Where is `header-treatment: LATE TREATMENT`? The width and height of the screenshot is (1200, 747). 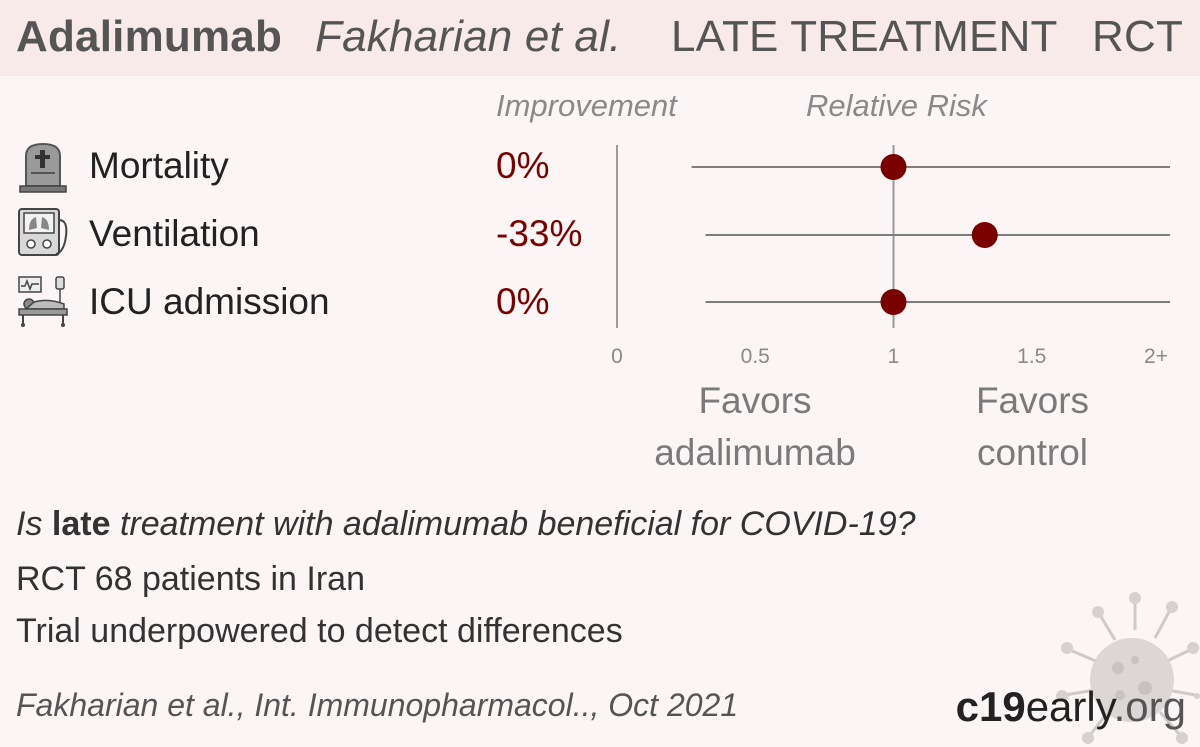
header-treatment: LATE TREATMENT is located at coordinates (864, 36).